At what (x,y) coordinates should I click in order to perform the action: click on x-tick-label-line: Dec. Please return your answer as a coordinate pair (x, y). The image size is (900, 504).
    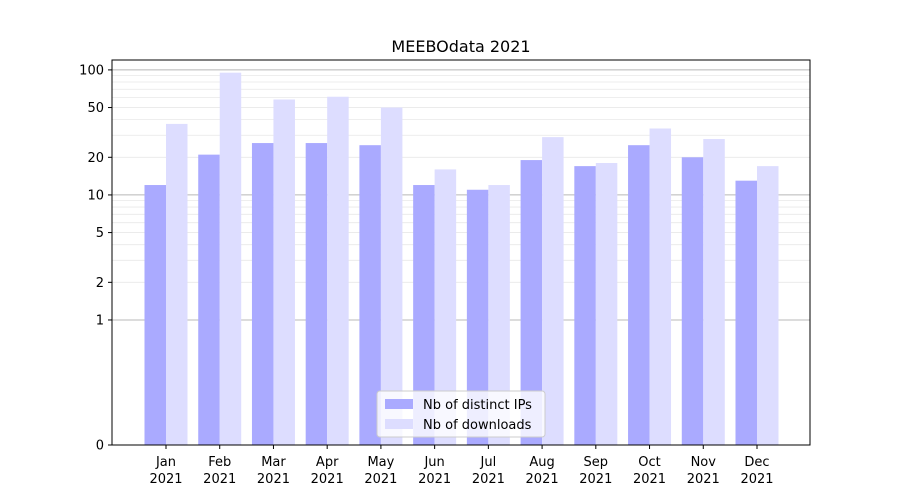
    Looking at the image, I should click on (756, 462).